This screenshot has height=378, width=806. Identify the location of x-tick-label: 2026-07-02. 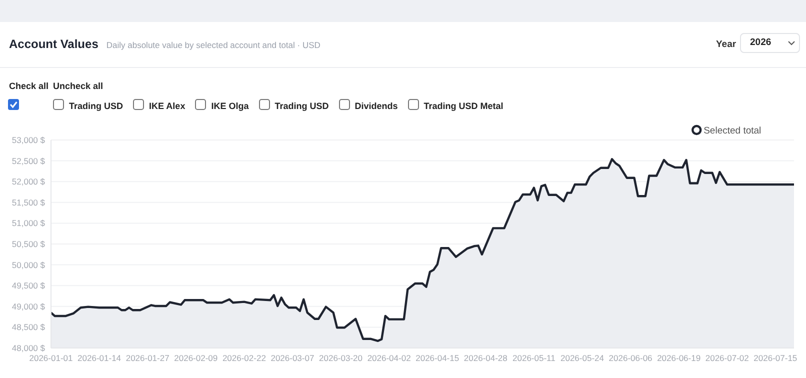
(727, 358).